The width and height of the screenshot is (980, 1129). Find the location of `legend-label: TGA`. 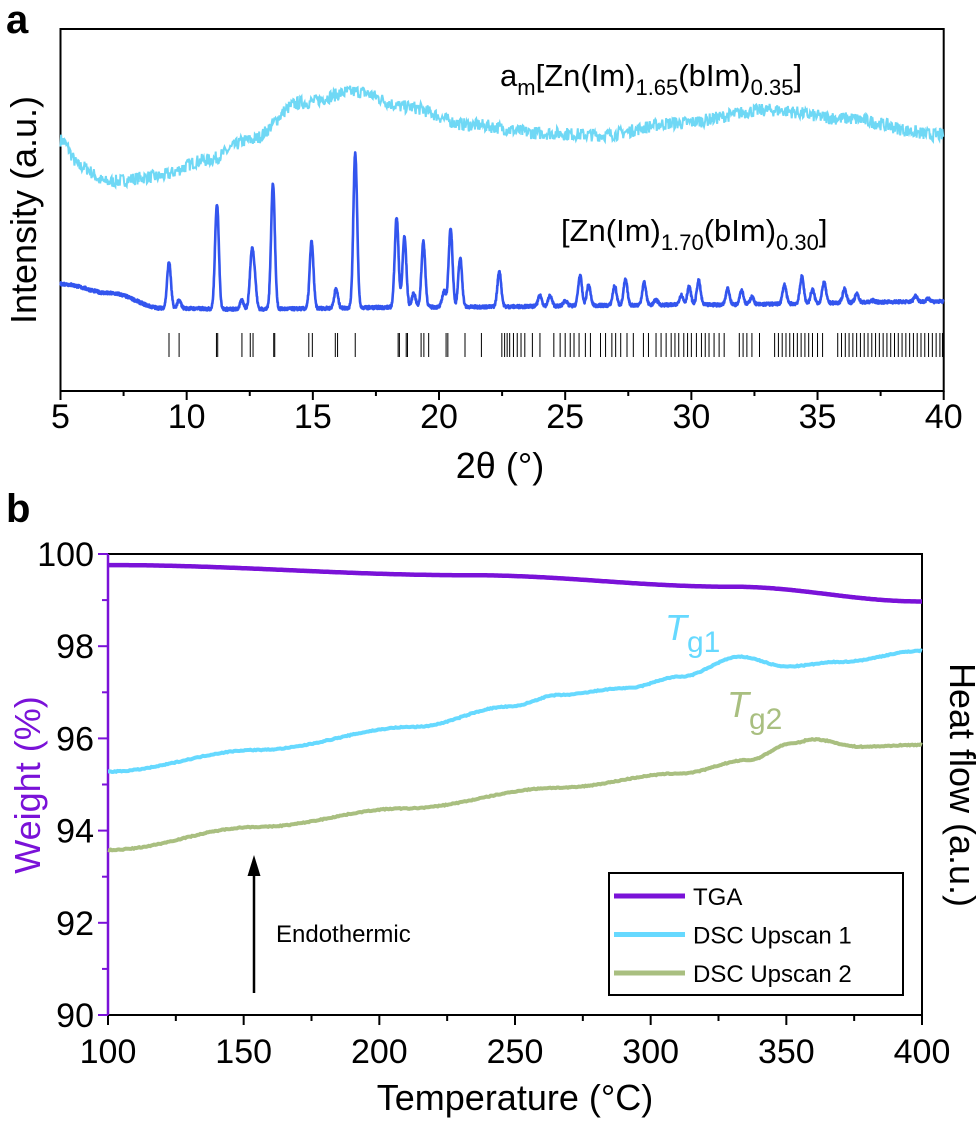

legend-label: TGA is located at coordinates (717, 897).